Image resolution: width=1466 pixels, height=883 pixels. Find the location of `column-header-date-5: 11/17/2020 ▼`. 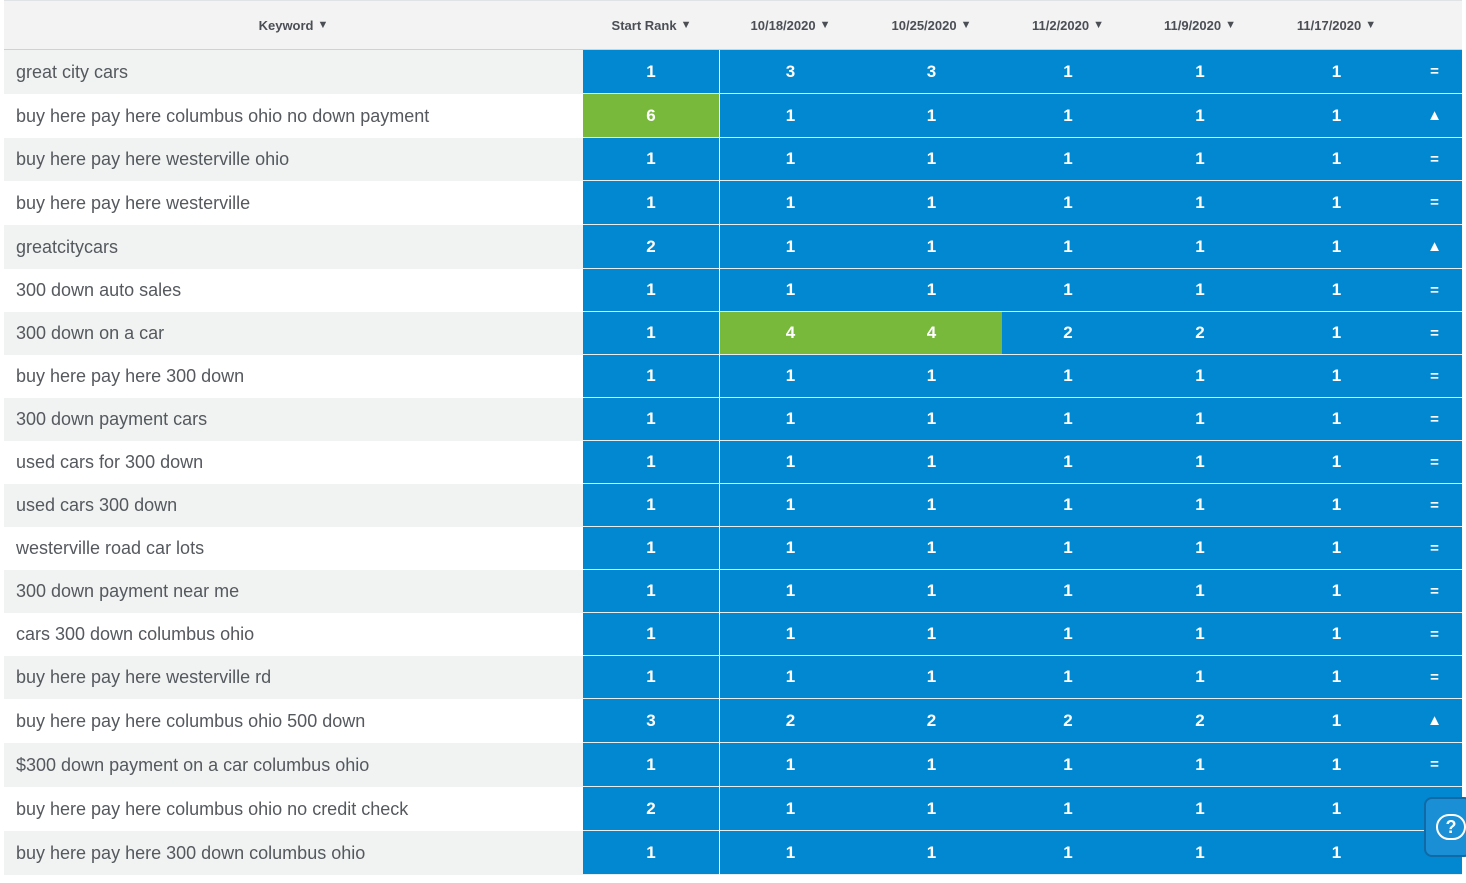

column-header-date-5: 11/17/2020 ▼ is located at coordinates (1336, 25).